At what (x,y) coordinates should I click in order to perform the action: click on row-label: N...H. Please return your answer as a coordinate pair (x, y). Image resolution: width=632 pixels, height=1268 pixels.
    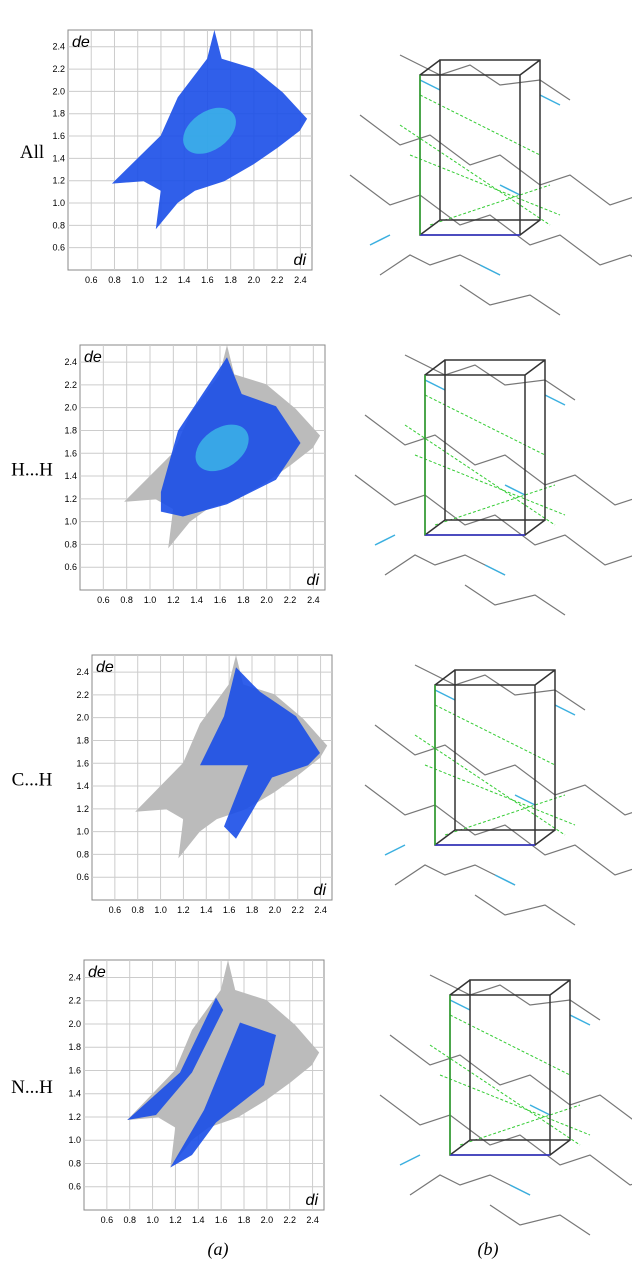
    Looking at the image, I should click on (32, 1087).